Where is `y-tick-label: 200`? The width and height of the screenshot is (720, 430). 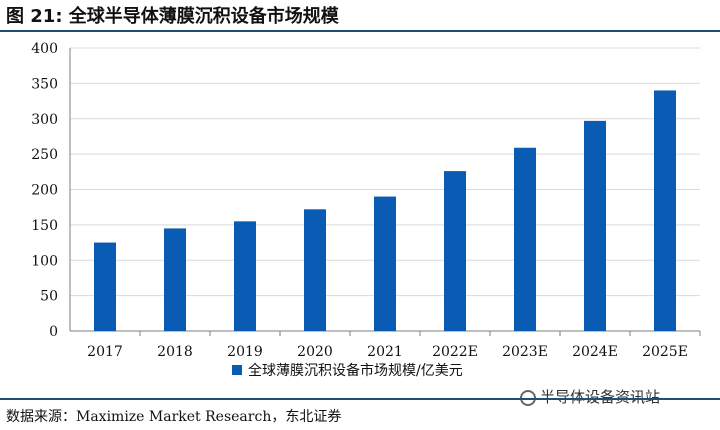 y-tick-label: 200 is located at coordinates (44, 191).